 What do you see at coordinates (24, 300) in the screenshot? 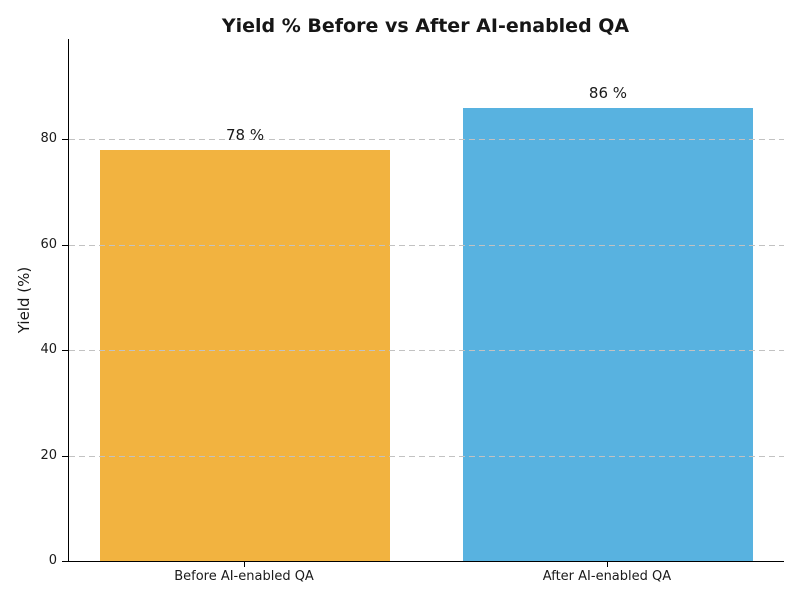
I see `y-axis-label: Yield (%)` at bounding box center [24, 300].